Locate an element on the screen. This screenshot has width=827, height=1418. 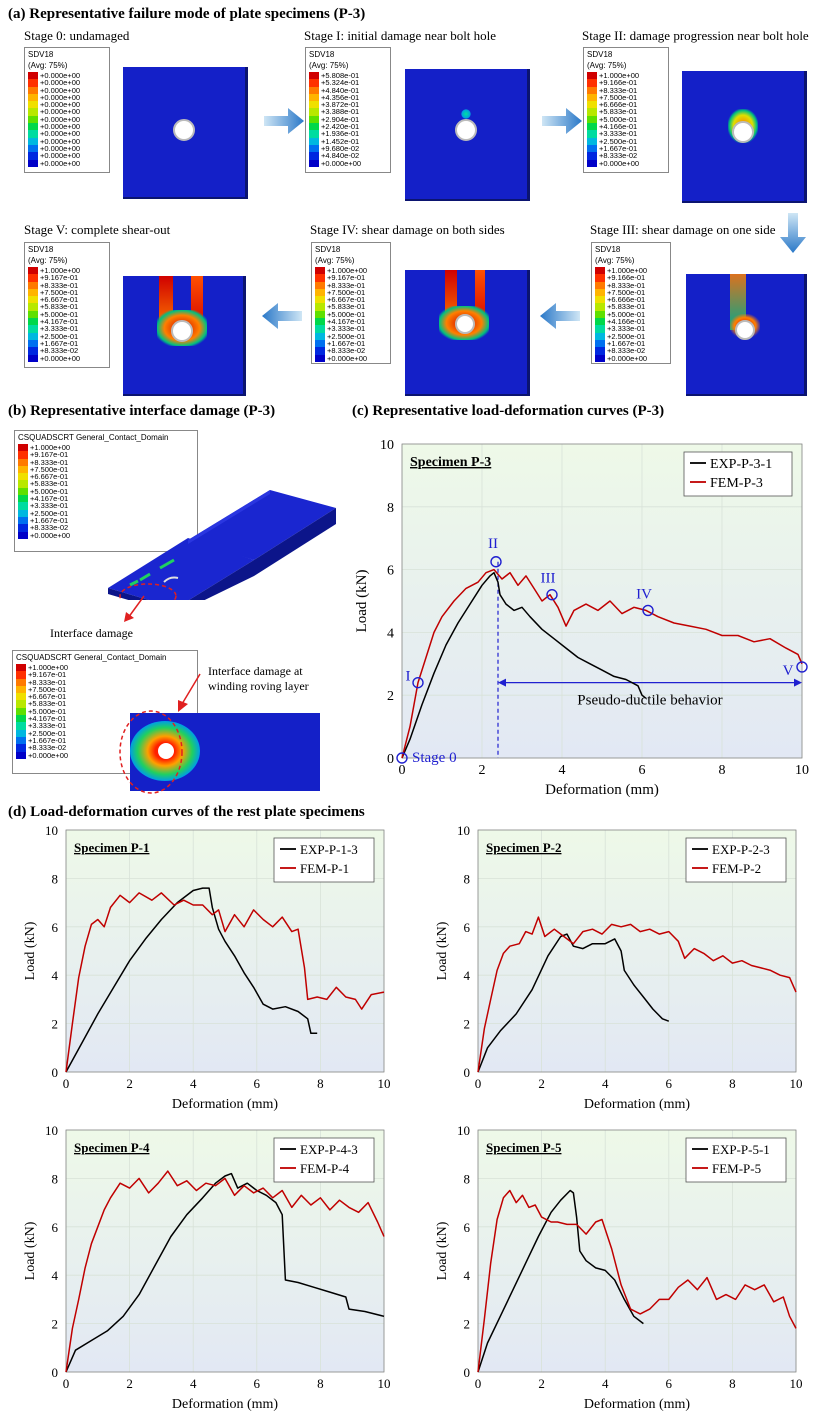
legend-value: +9.167e-01 is located at coordinates (346, 278).